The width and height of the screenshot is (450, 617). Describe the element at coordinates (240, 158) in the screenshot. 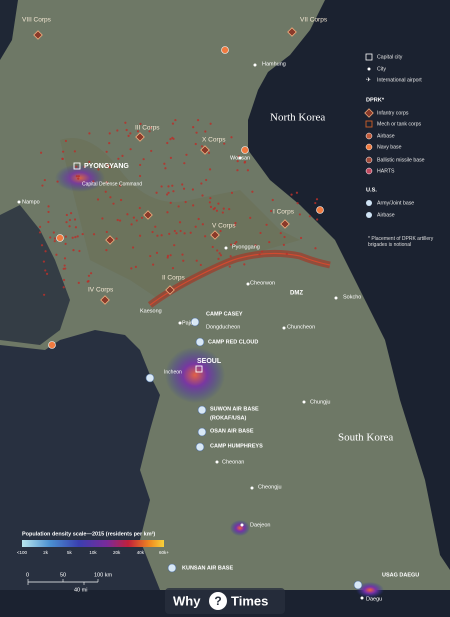

I see `label: Wonsan` at that location.